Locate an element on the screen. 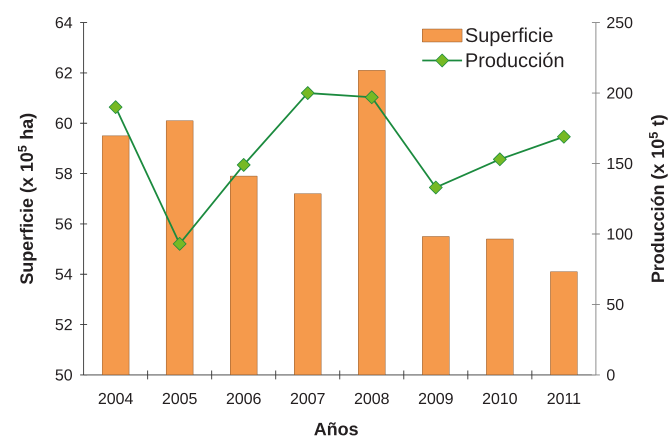  x-tick-label: 2007 is located at coordinates (307, 398).